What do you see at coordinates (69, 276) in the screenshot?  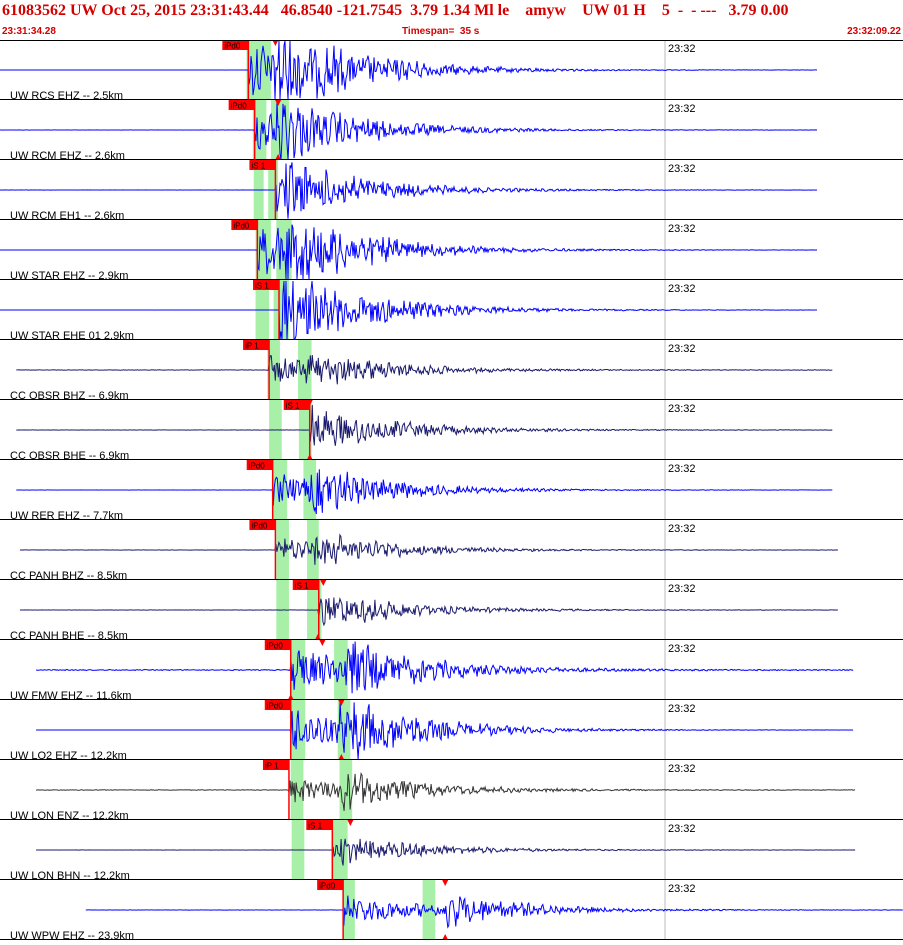 I see `station-label: UW STAR EHZ -- 2.9km` at bounding box center [69, 276].